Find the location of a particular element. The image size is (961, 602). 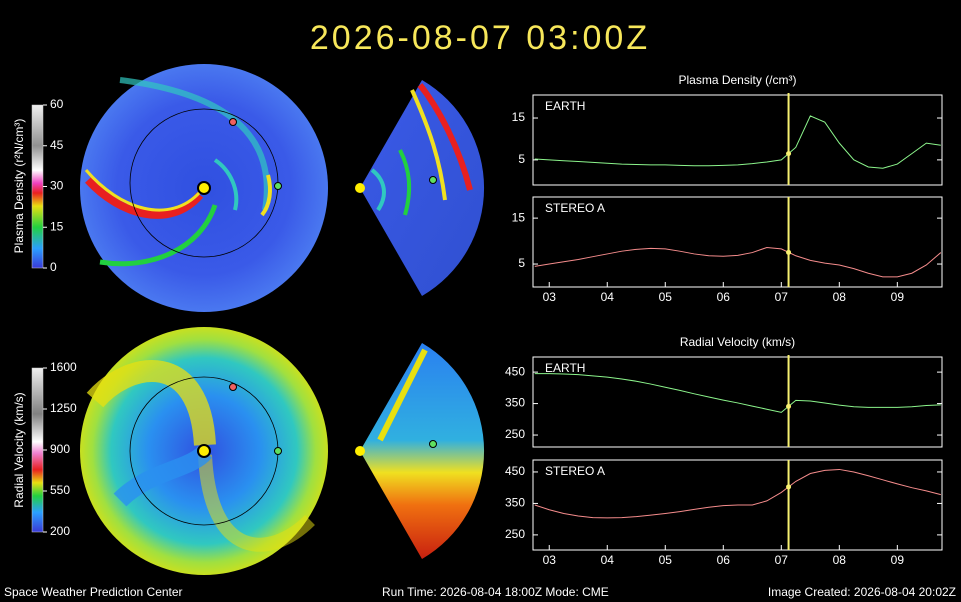

footer-right: Image Created: 2026-08-04 20:02Z is located at coordinates (862, 592).